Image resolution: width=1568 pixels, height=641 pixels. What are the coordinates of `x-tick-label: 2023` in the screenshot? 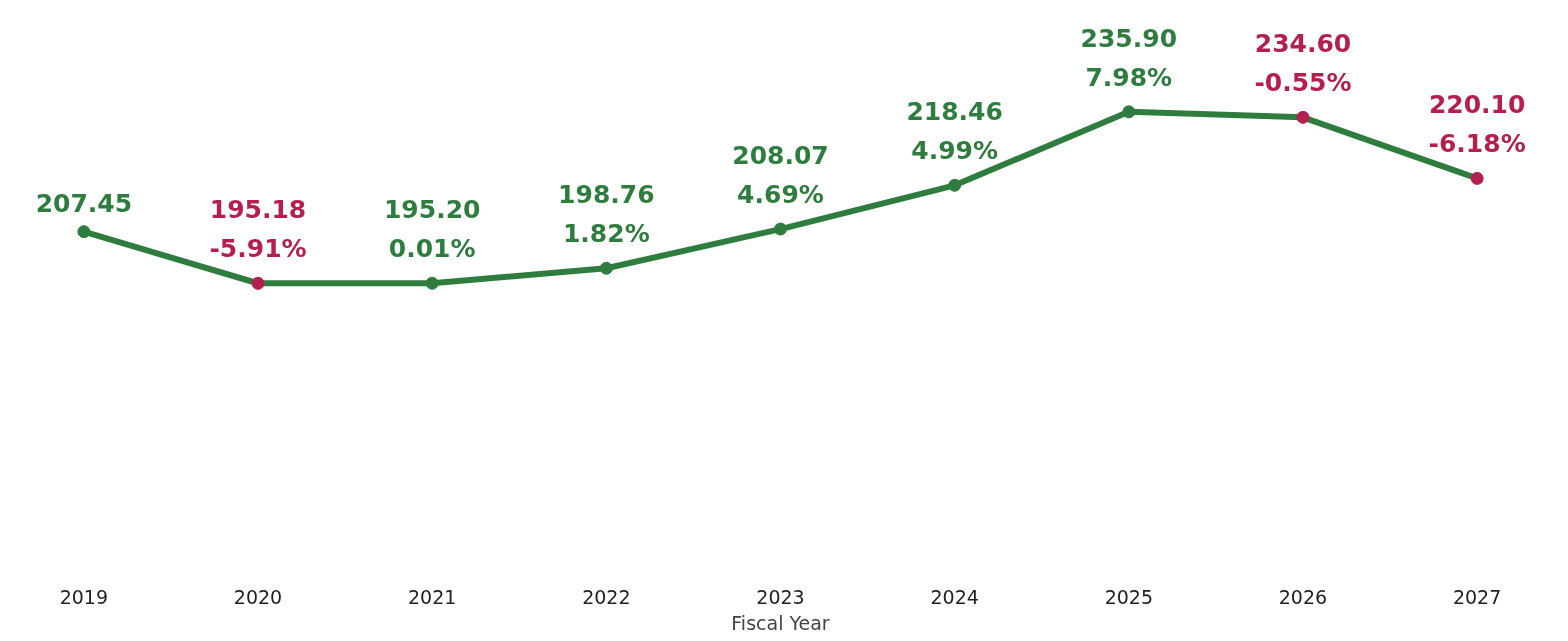 It's located at (780, 596).